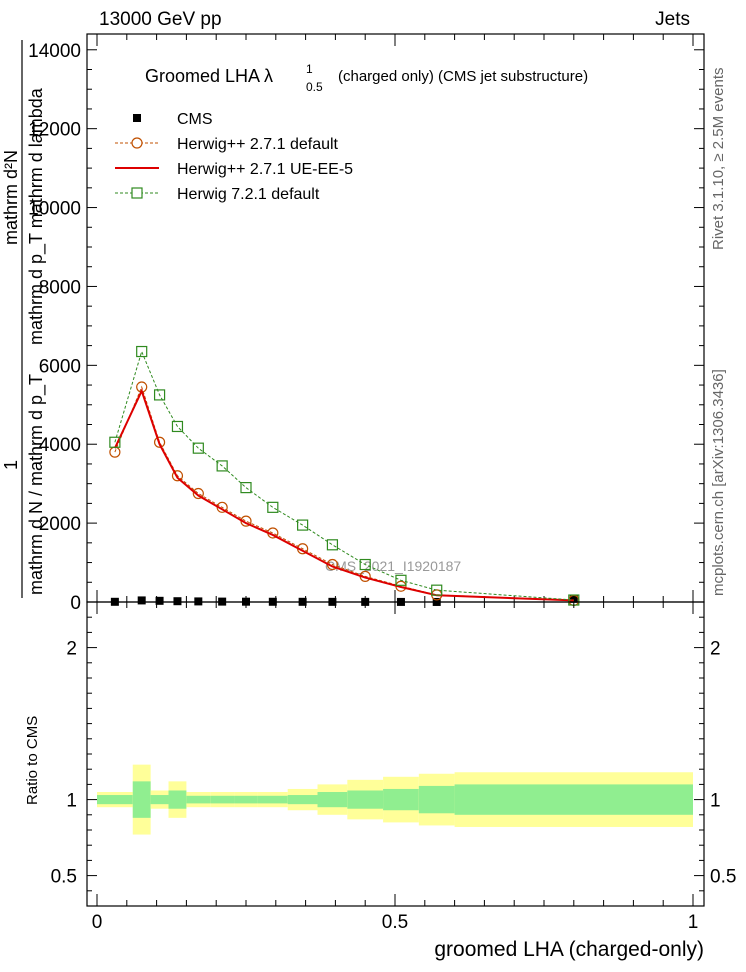 This screenshot has width=746, height=972. What do you see at coordinates (723, 877) in the screenshot?
I see `ratio-y-tick-label-right: 0.5` at bounding box center [723, 877].